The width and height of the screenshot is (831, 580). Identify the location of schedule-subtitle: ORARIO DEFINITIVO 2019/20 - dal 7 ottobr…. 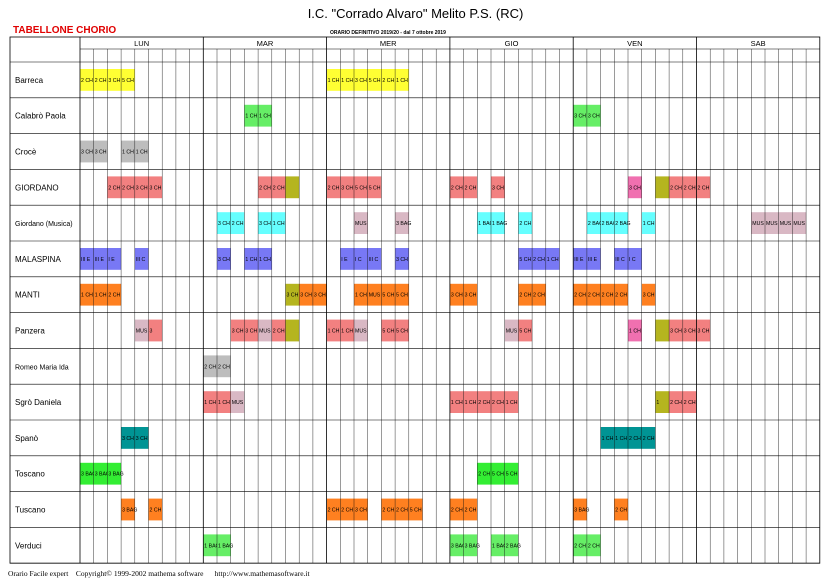
(388, 33).